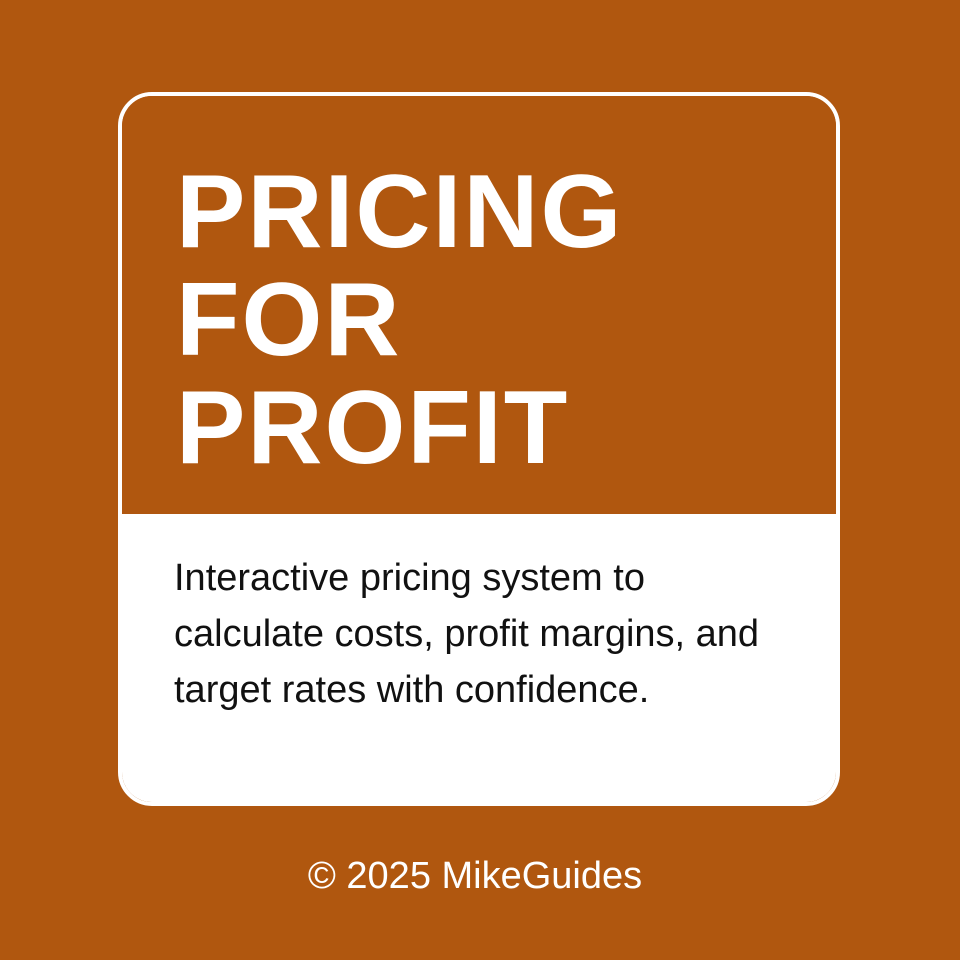 The image size is (960, 960). Describe the element at coordinates (289, 320) in the screenshot. I see `title-line-2: FOR` at that location.